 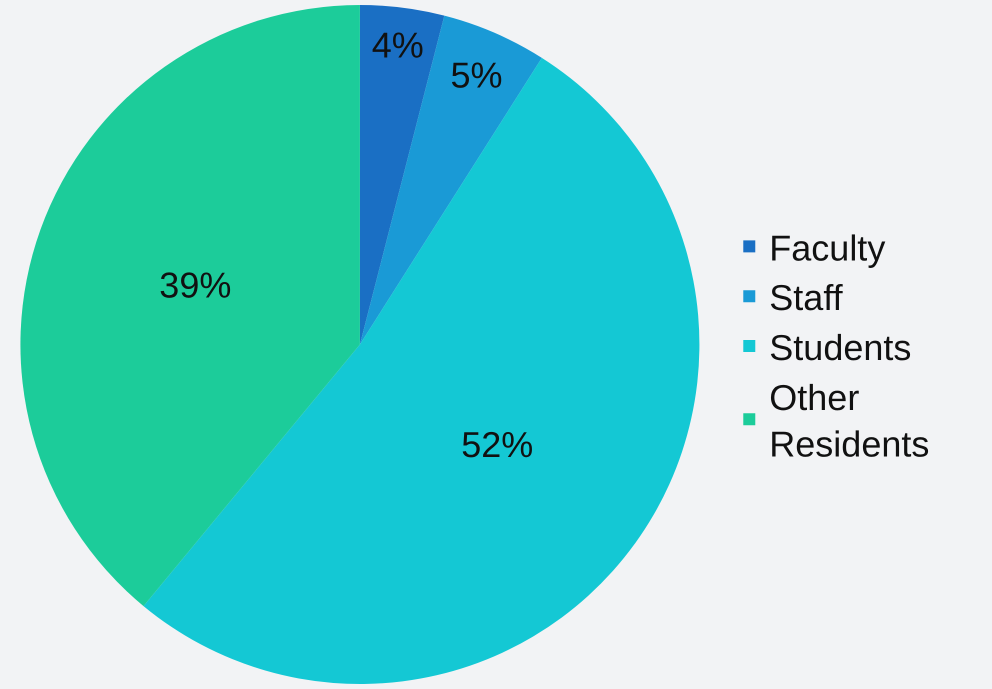 What do you see at coordinates (195, 285) in the screenshot?
I see `data-label: 39%` at bounding box center [195, 285].